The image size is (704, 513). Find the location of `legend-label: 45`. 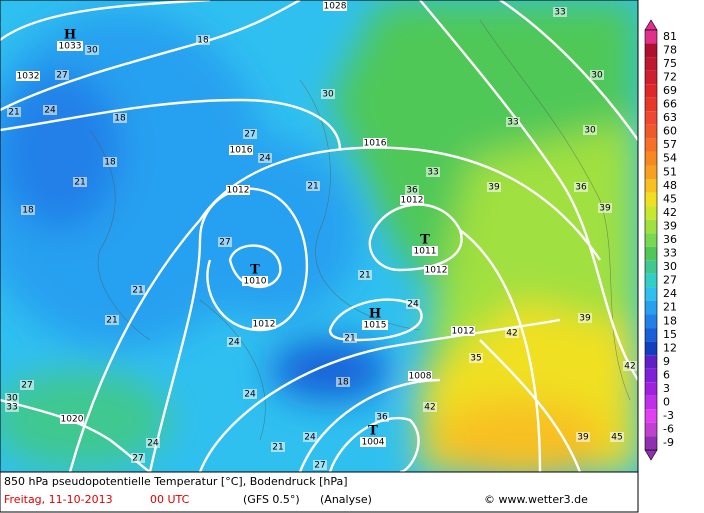

legend-label: 45 is located at coordinates (670, 198).